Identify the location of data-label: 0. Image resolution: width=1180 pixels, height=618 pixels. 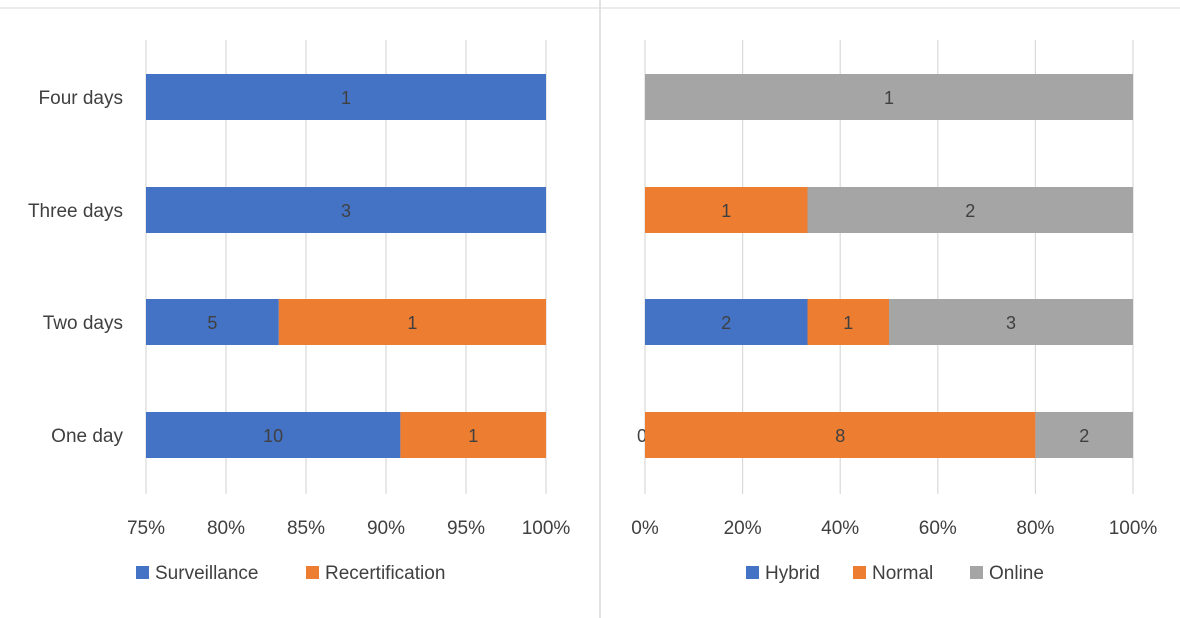
(642, 436).